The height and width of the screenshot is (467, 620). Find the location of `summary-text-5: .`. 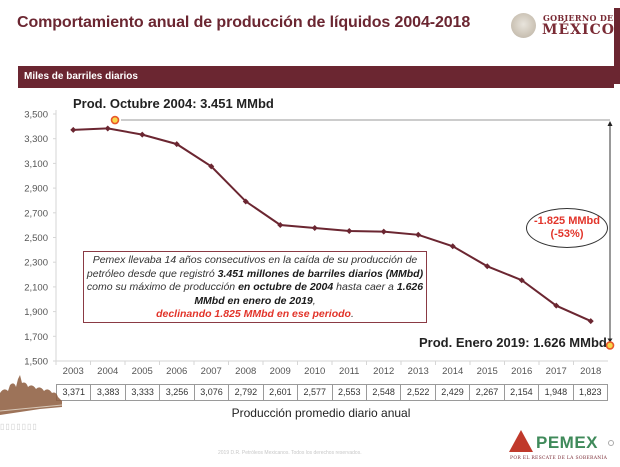

summary-text-5: . is located at coordinates (352, 314).